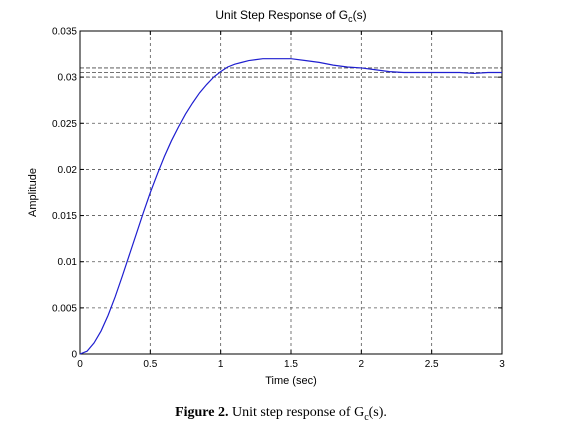  What do you see at coordinates (68, 170) in the screenshot?
I see `y-tick-label: 0.02` at bounding box center [68, 170].